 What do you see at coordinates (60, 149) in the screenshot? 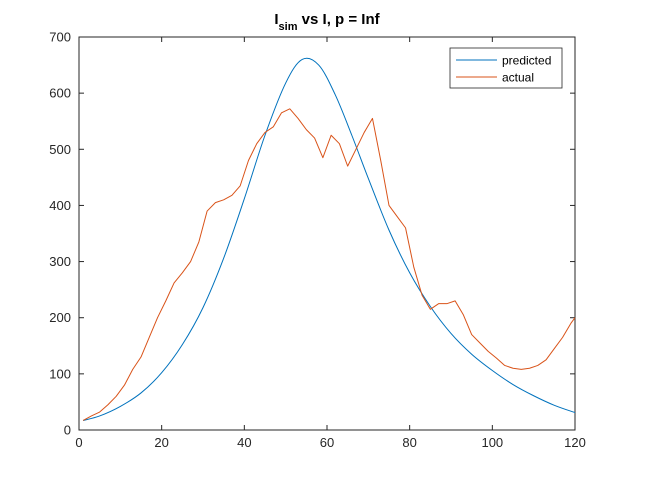
I see `y-tick-label: 500` at bounding box center [60, 149].